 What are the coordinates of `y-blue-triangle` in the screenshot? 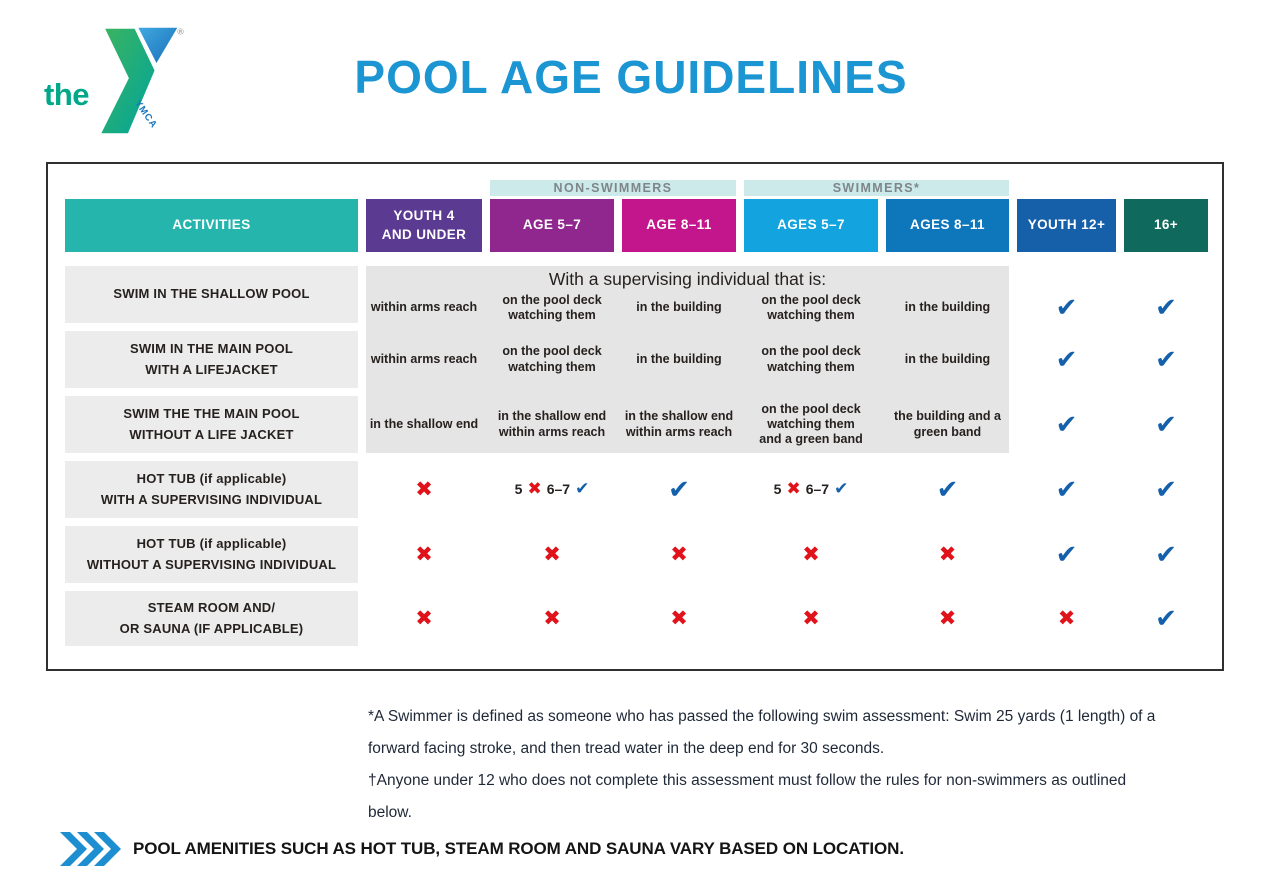 It's located at (158, 45).